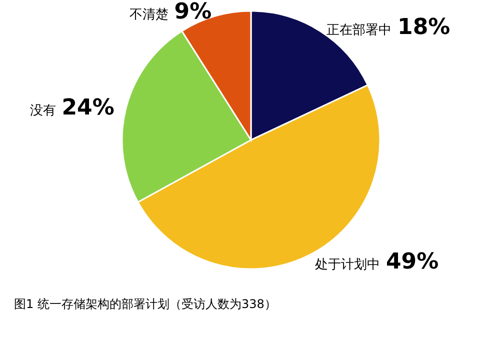 This screenshot has width=500, height=338. Describe the element at coordinates (412, 261) in the screenshot. I see `data-label: 49%` at that location.